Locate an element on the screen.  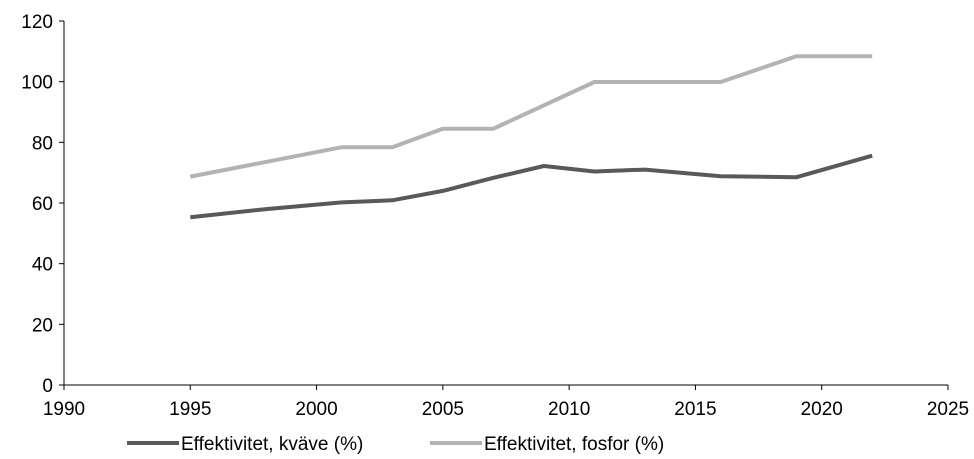
legend-item-nitrogen: Effektivitet, kväve (%) is located at coordinates (245, 444).